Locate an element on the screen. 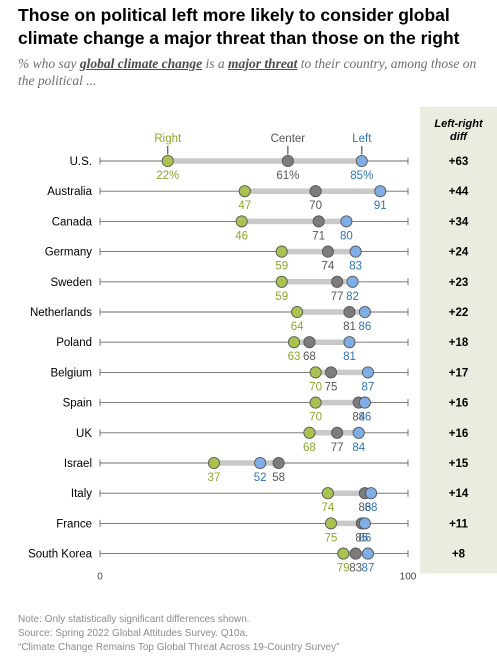 Image resolution: width=497 pixels, height=661 pixels. right-dot-sweden is located at coordinates (281, 281).